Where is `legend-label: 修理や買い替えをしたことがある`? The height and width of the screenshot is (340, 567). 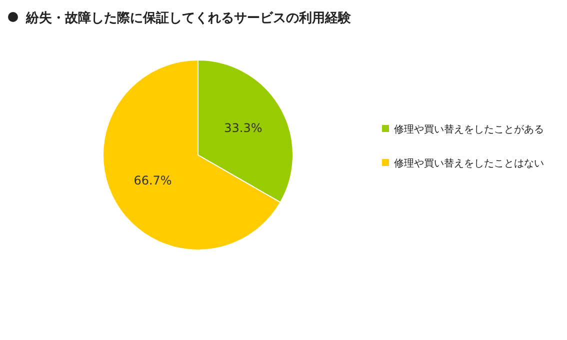 legend-label: 修理や買い替えをしたことがある is located at coordinates (469, 130).